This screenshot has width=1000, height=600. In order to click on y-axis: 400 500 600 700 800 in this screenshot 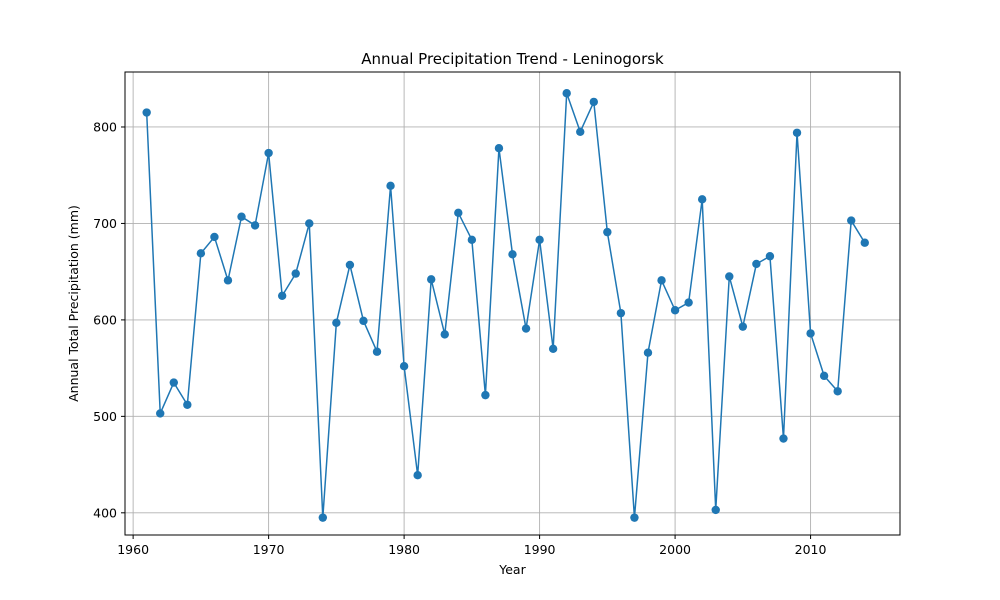, I will do `click(109, 319)`.